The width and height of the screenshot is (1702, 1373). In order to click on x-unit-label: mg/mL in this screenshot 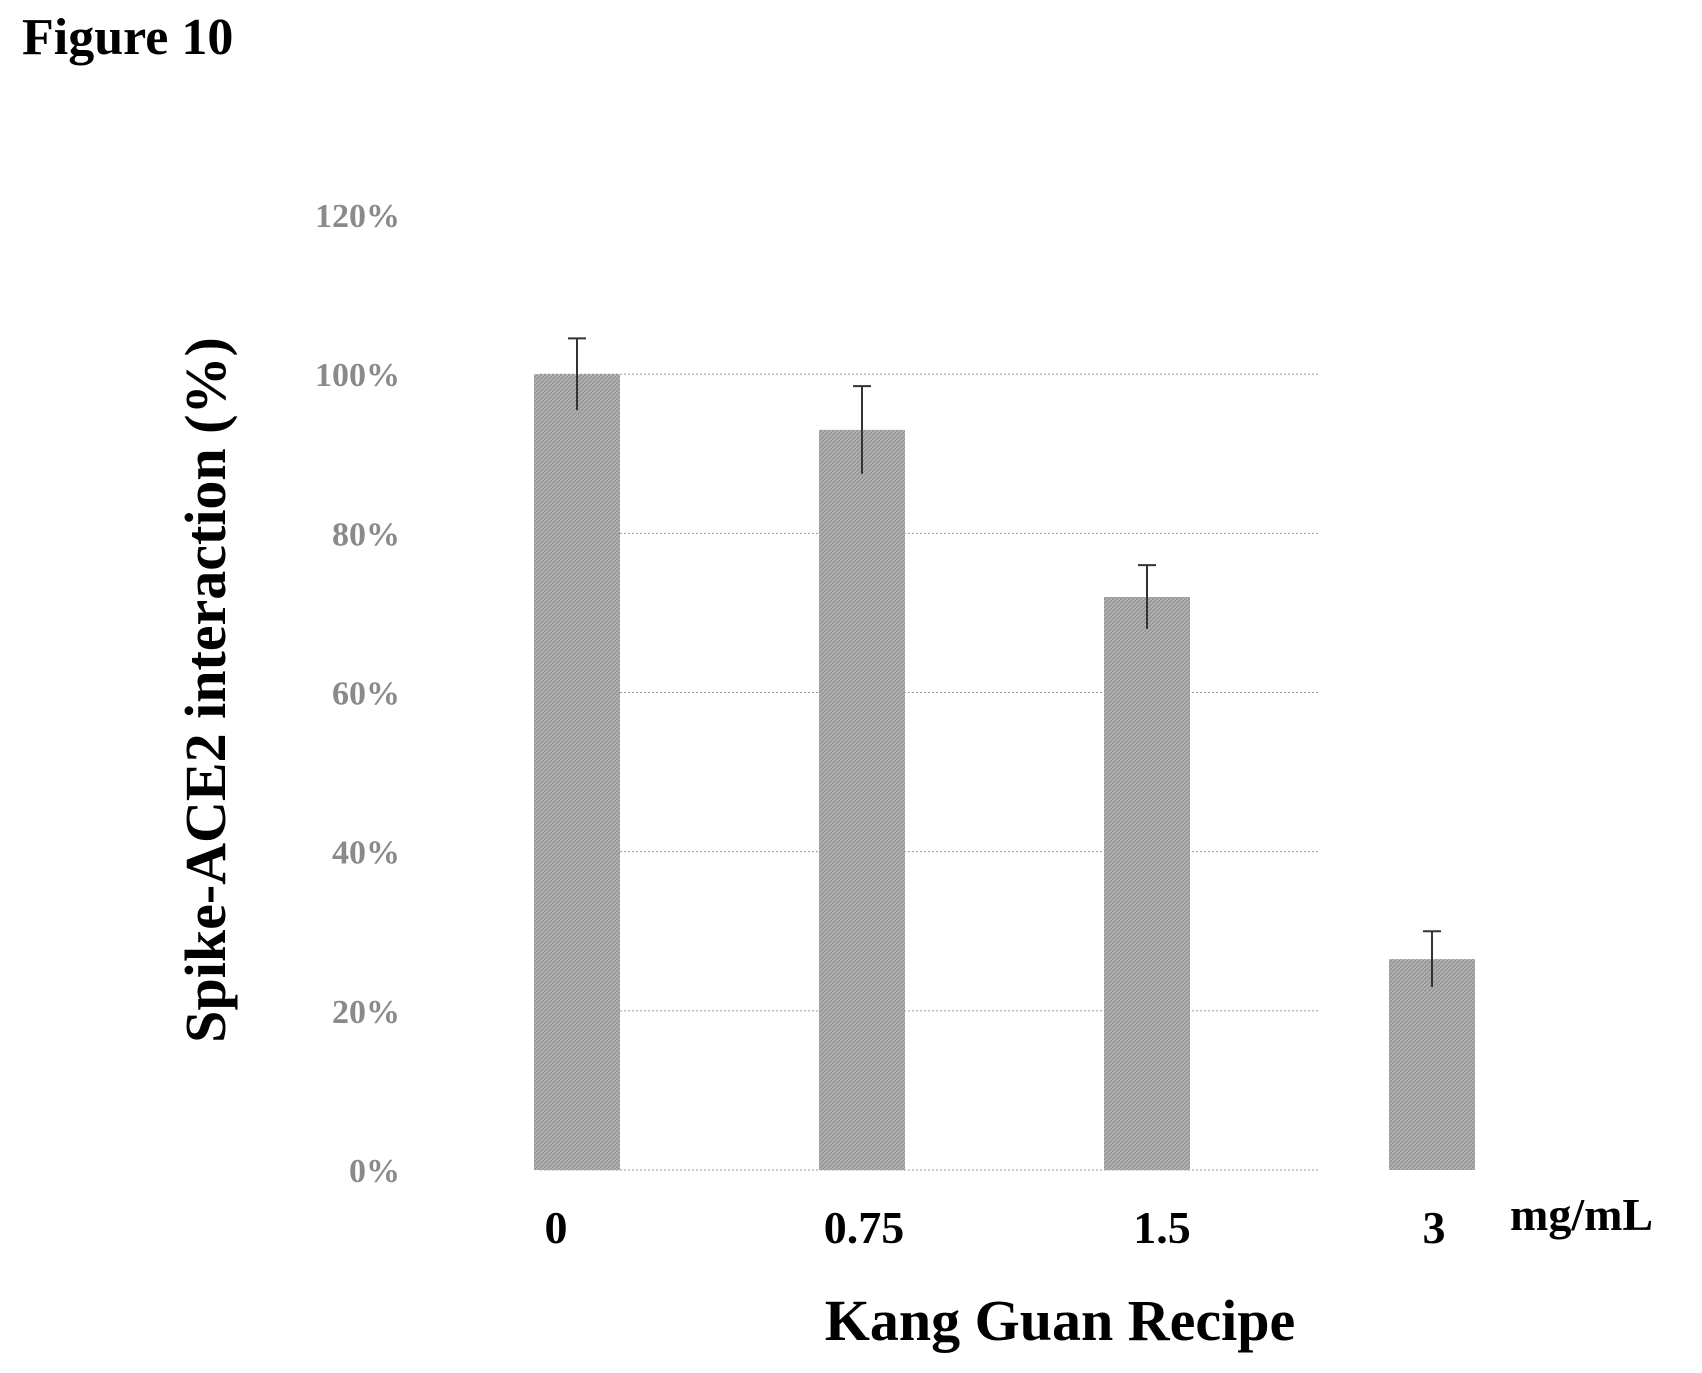, I will do `click(1581, 1214)`.